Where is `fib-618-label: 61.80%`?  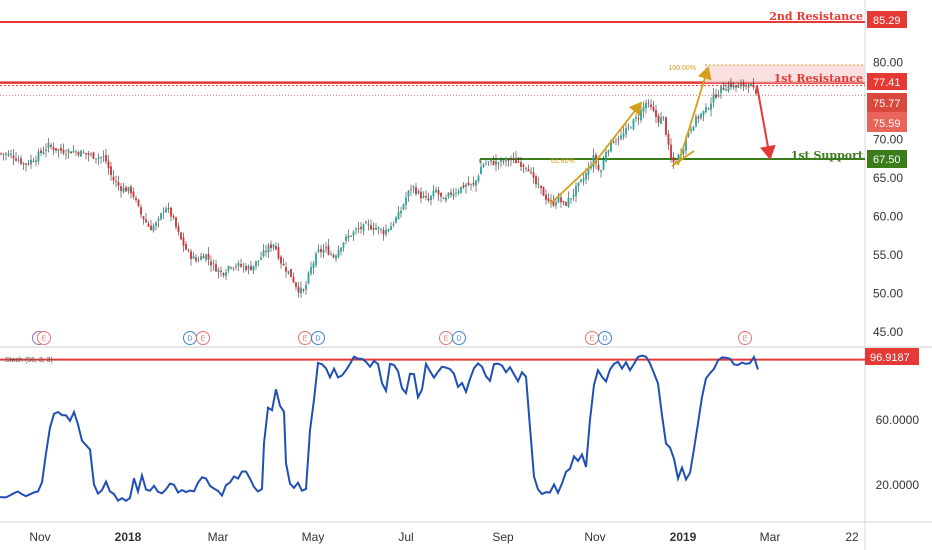
fib-618-label: 61.80% is located at coordinates (563, 161).